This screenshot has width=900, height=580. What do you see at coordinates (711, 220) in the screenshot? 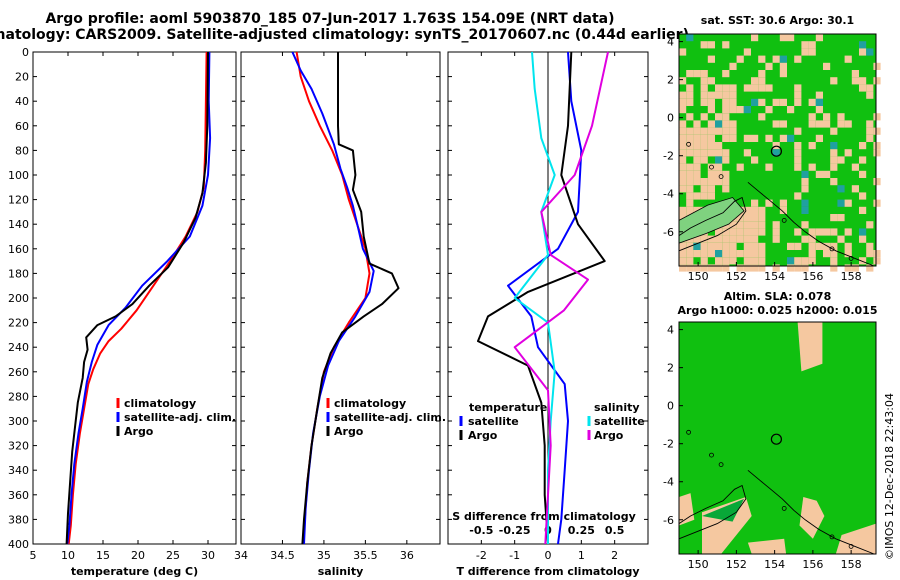
I see `new-britain-island` at bounding box center [711, 220].